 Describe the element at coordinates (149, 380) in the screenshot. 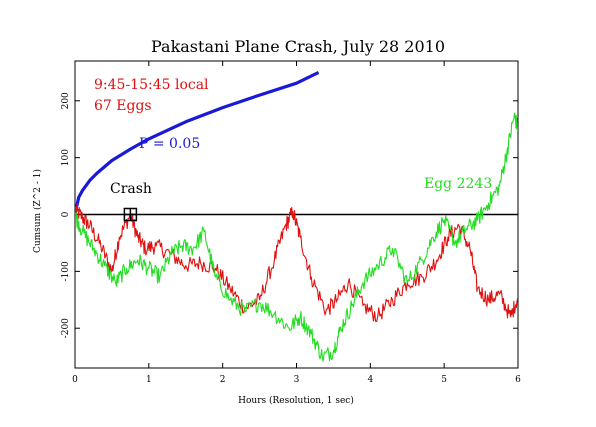

I see `x-tick-label-1: 1` at that location.